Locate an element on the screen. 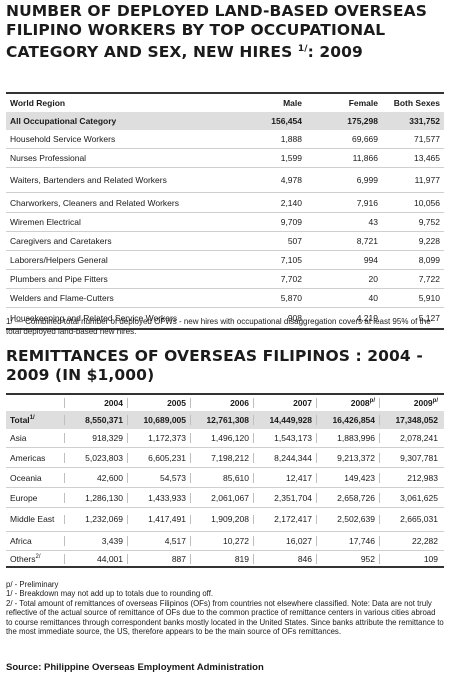 This screenshot has height=680, width=450. year-label: 2006 is located at coordinates (239, 403).